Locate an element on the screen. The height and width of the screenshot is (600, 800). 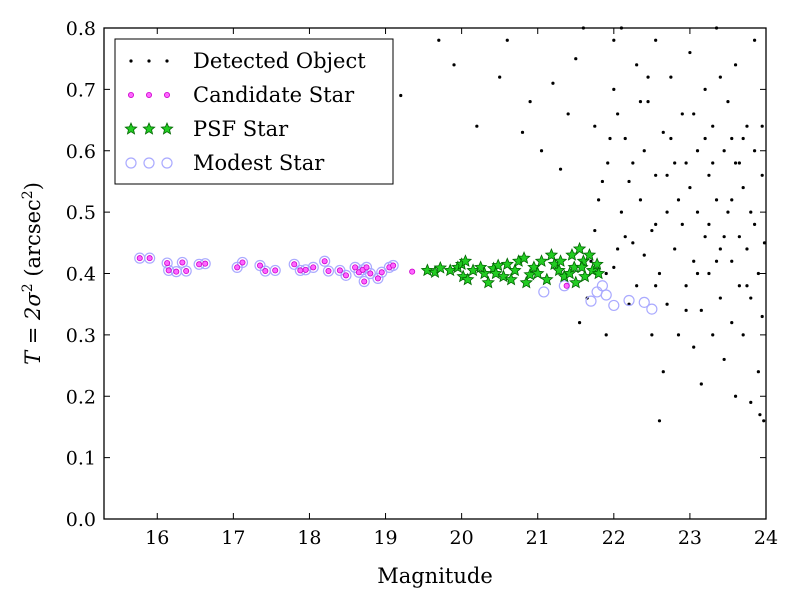
y-tick-label: 0.7 is located at coordinates (81, 90).